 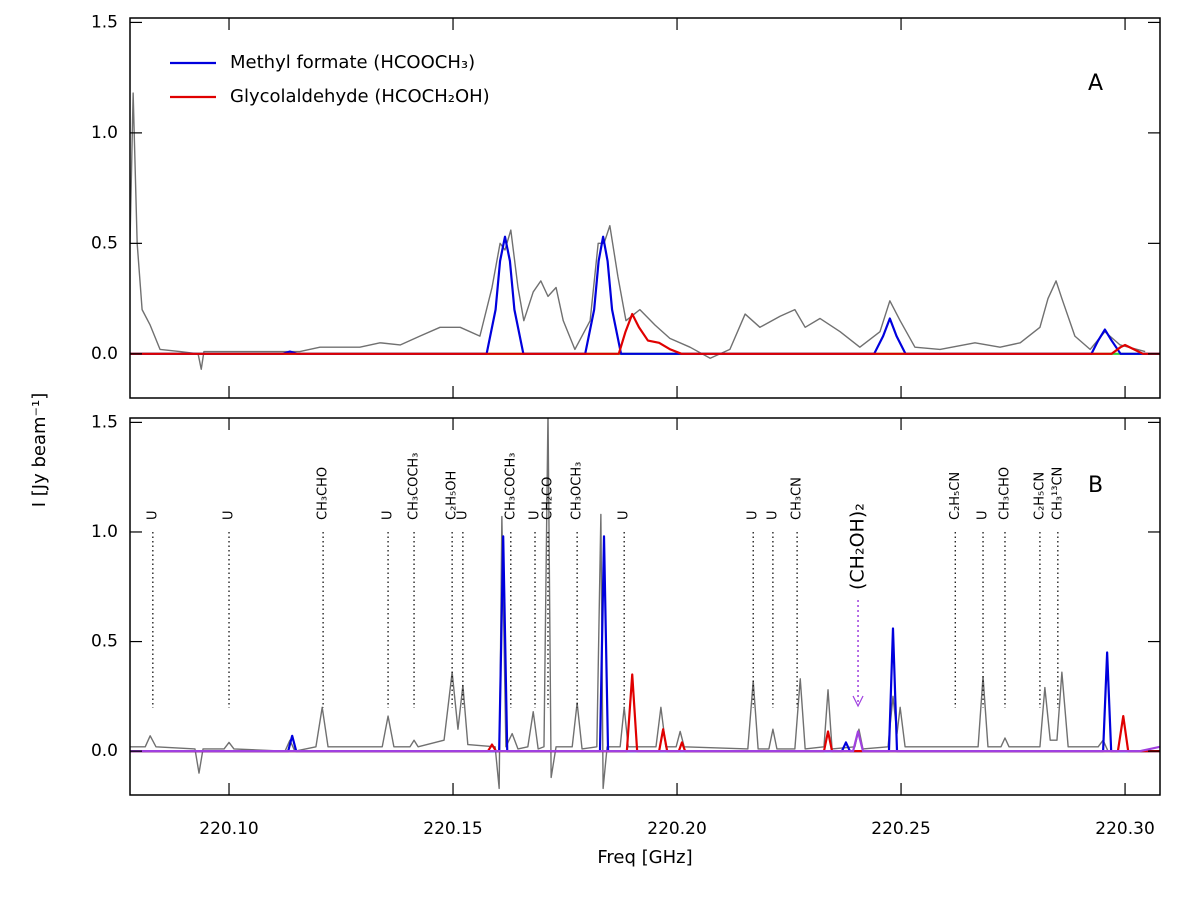 I want to click on line-id-label: CH₃¹³CN, so click(x=1057, y=493).